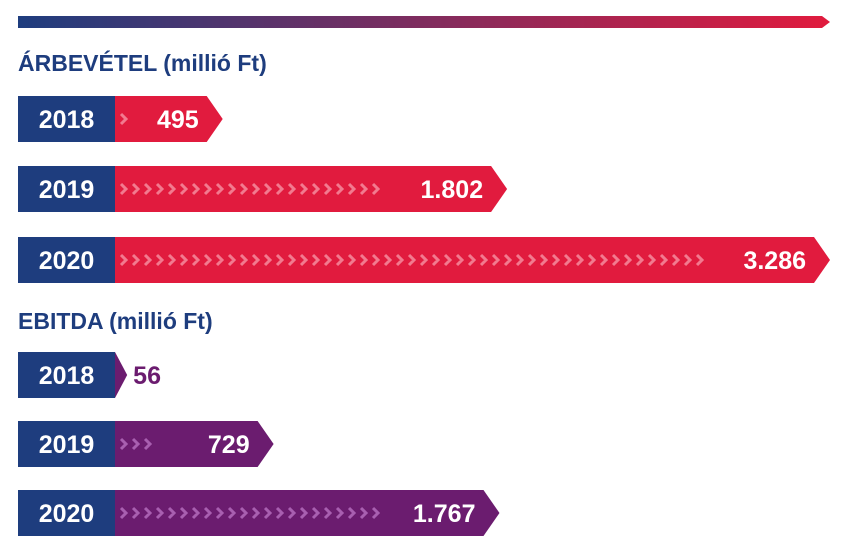 The height and width of the screenshot is (555, 850). I want to click on revenue-value-label-2019: 1.802, so click(452, 190).